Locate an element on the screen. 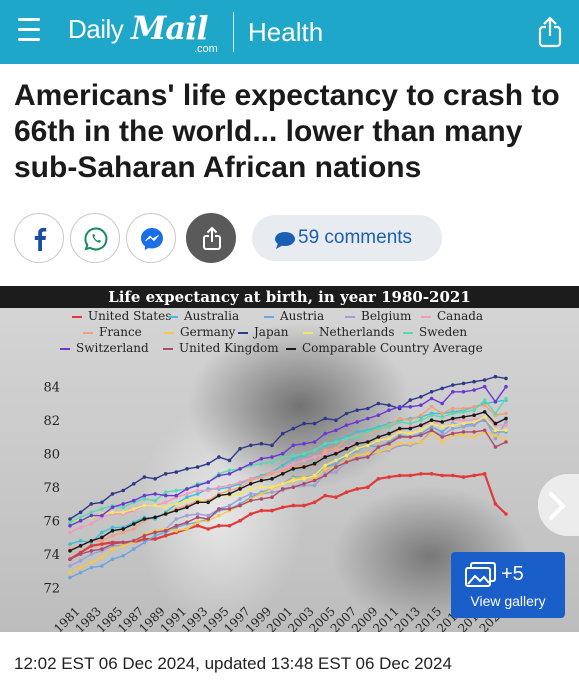 This screenshot has height=680, width=579. legend-row: France Germany Japan Netherlands Sweden is located at coordinates (289, 333).